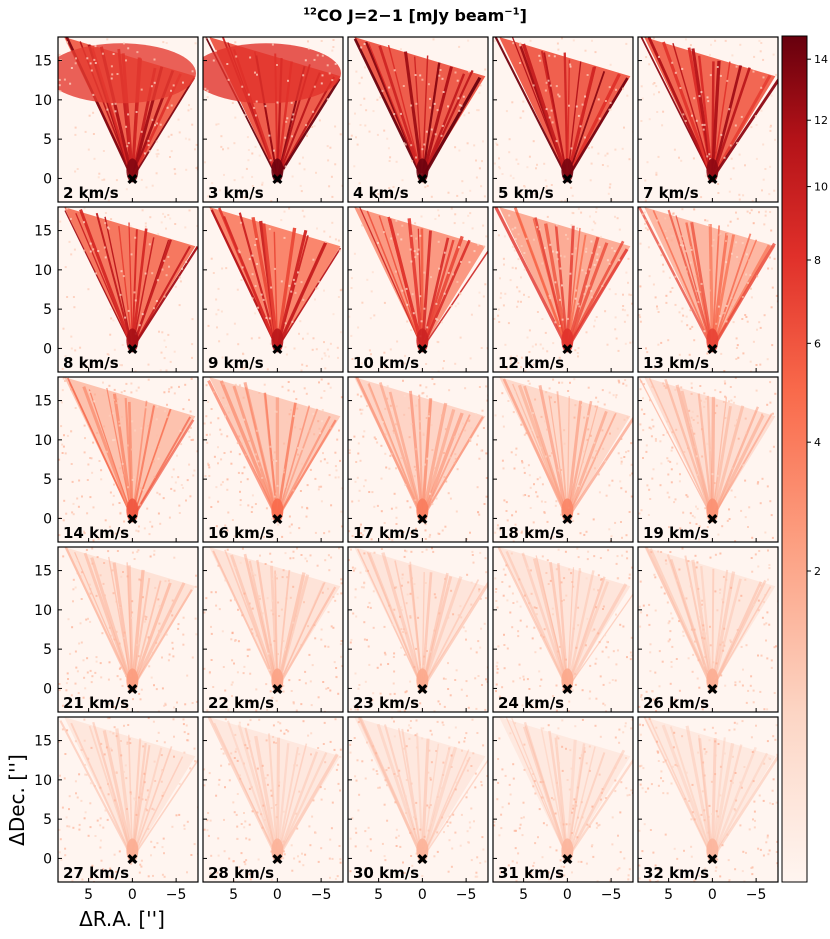 This screenshot has height=939, width=830. Describe the element at coordinates (43, 62) in the screenshot. I see `y-tick-label: 15` at that location.